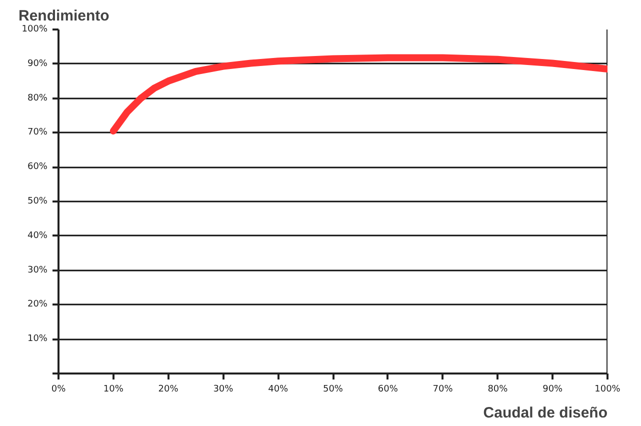  Describe the element at coordinates (545, 413) in the screenshot. I see `x-axis-title: Caudal de diseño` at that location.